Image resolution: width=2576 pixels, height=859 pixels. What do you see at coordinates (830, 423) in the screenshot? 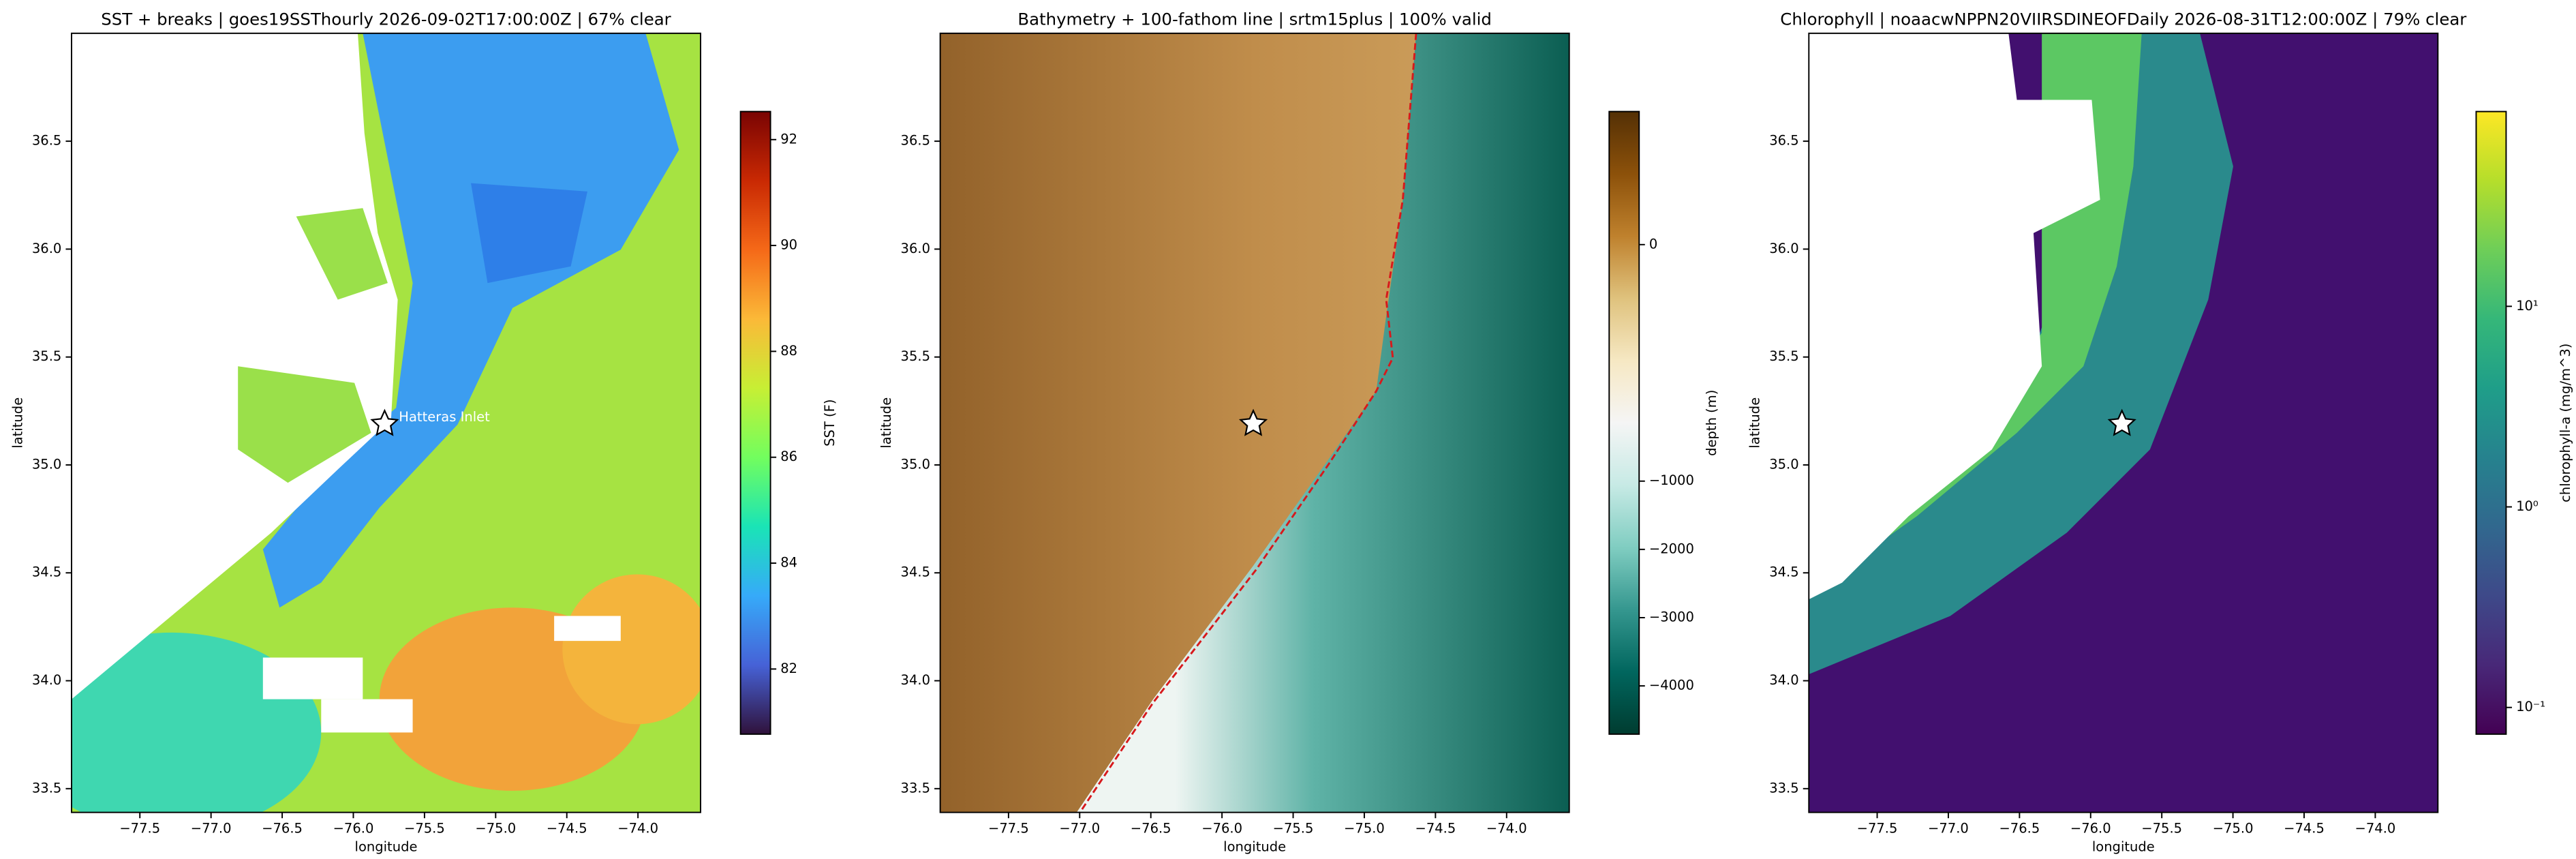
I see `colorbar-label: SST (F)` at bounding box center [830, 423].